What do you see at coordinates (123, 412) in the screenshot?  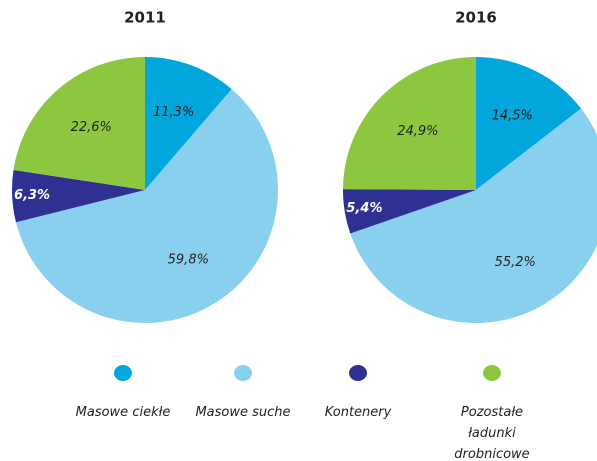 I see `legend-label: Masowe ciekłe` at bounding box center [123, 412].